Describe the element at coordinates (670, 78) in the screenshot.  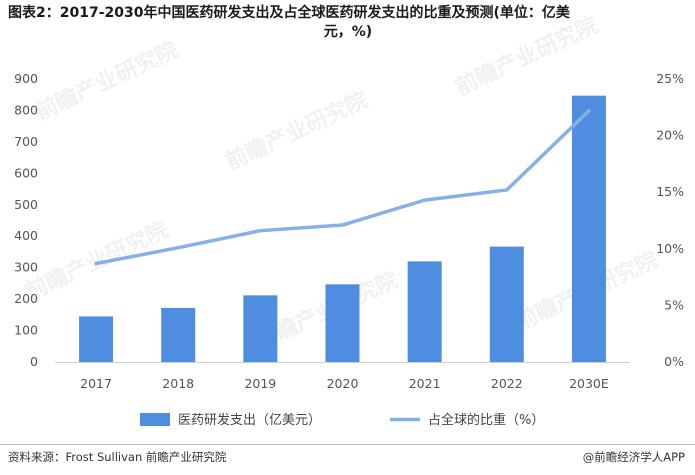
I see `right-tick-5: 25%` at that location.